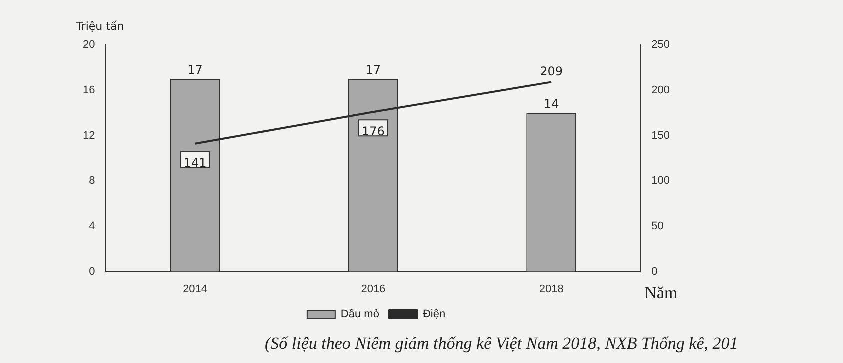 This screenshot has height=363, width=843. Describe the element at coordinates (89, 90) in the screenshot. I see `y-tick-label: 16` at that location.